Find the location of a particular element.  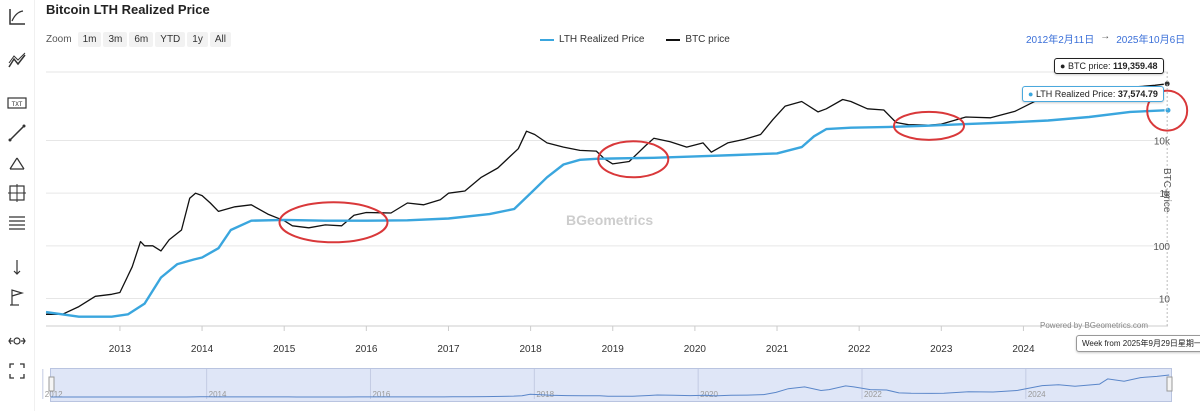

zoom-ytd-button: YTD is located at coordinates (170, 39).